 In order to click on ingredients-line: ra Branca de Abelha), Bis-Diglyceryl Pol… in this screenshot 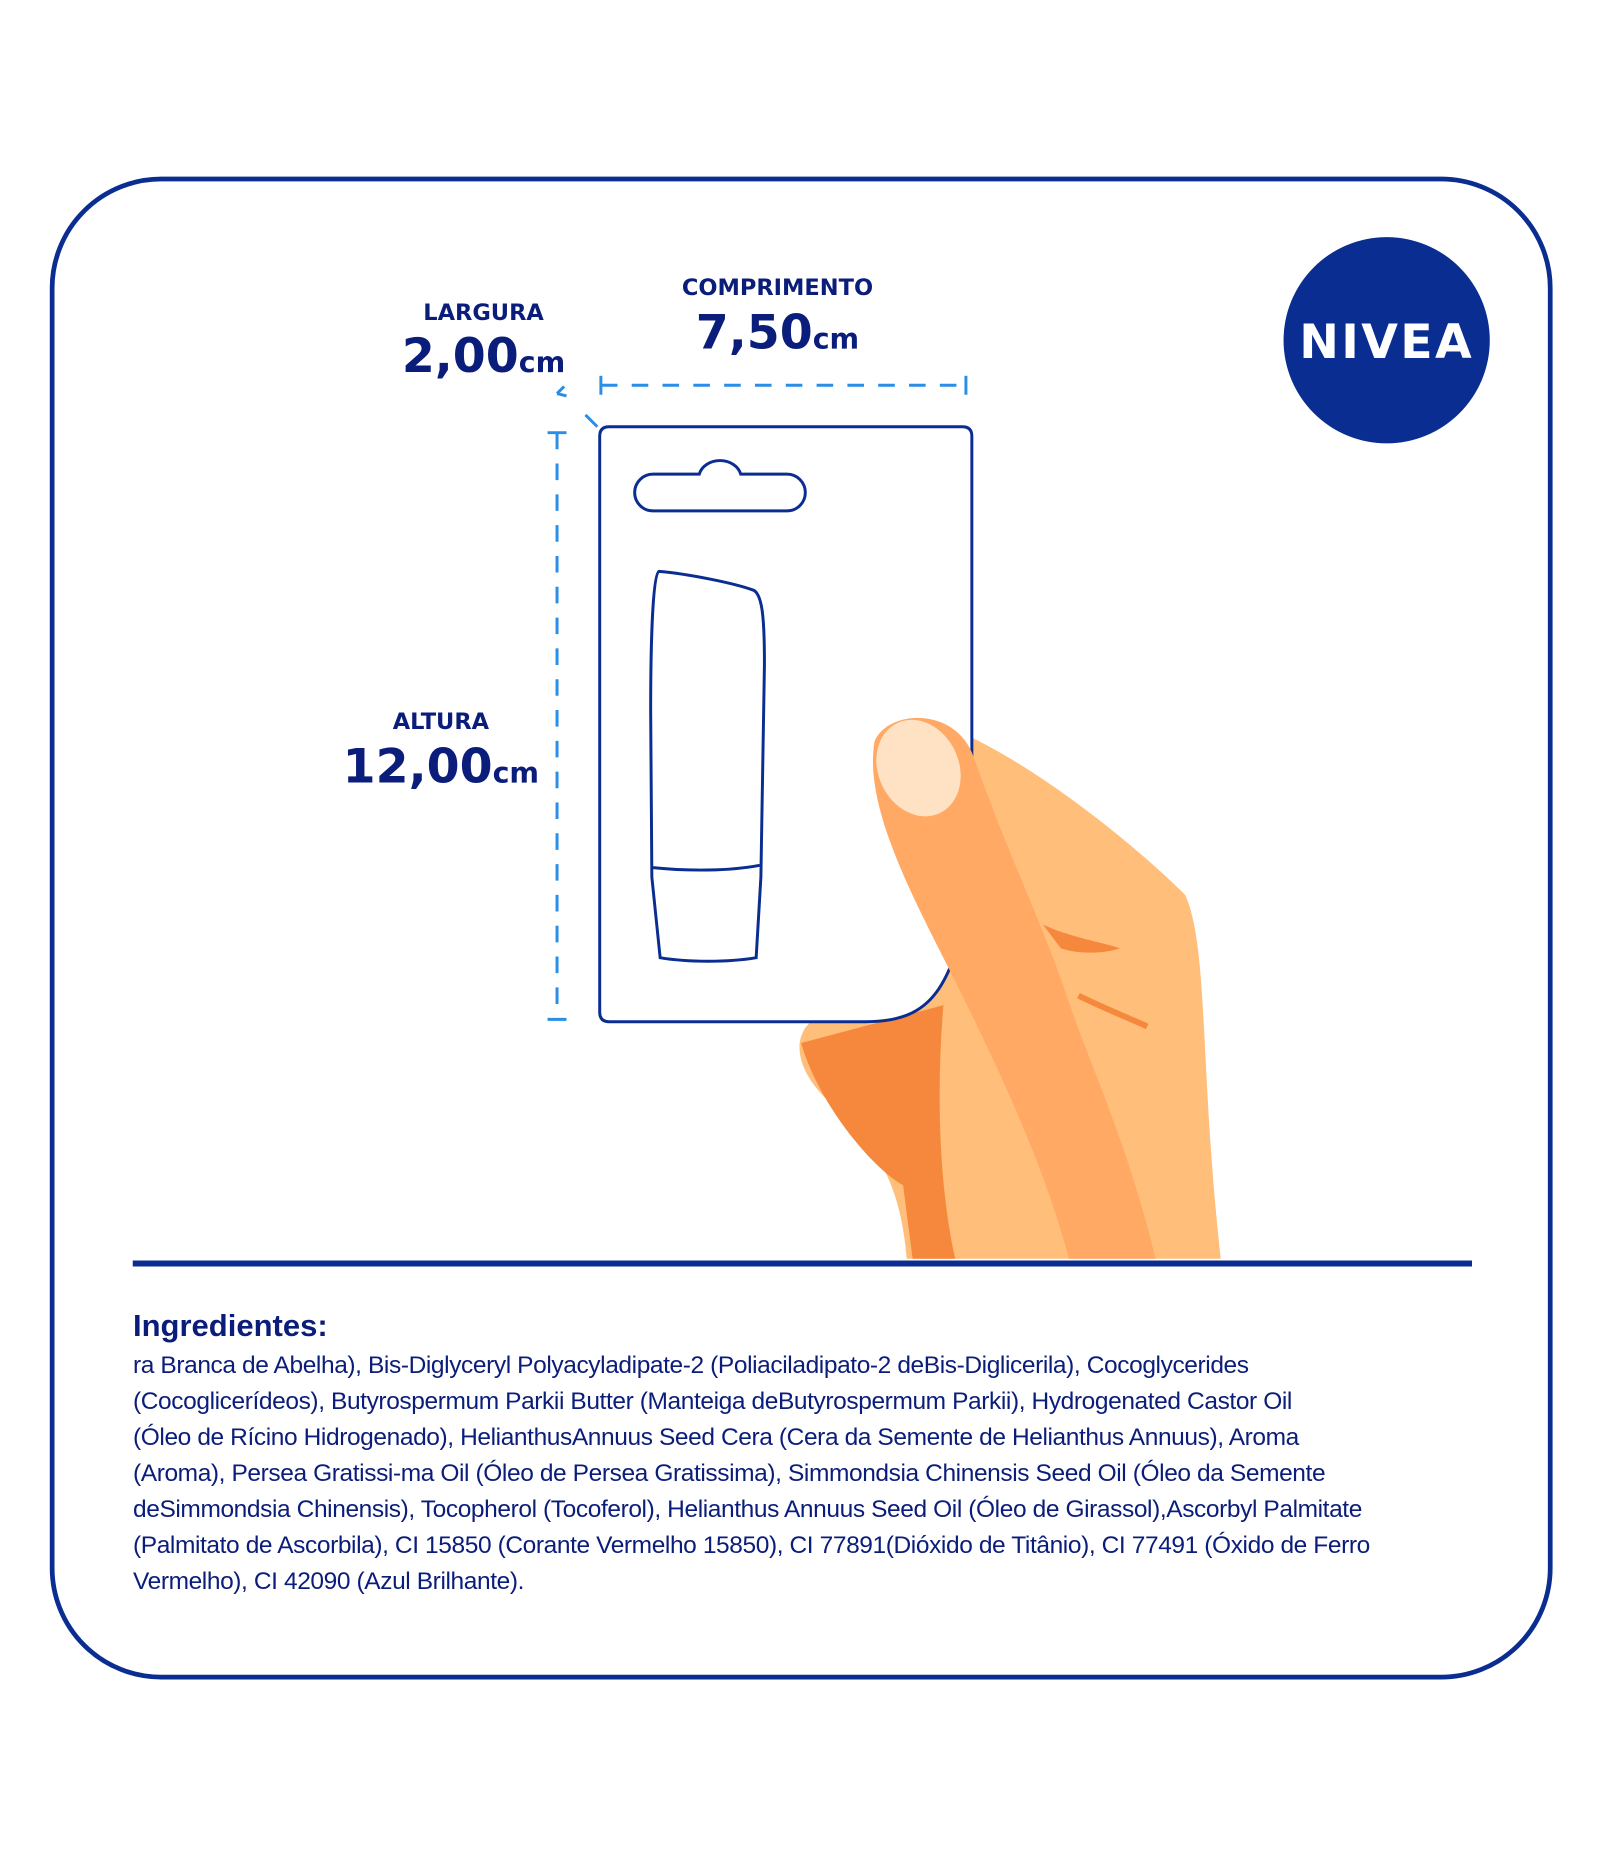, I will do `click(691, 1365)`.